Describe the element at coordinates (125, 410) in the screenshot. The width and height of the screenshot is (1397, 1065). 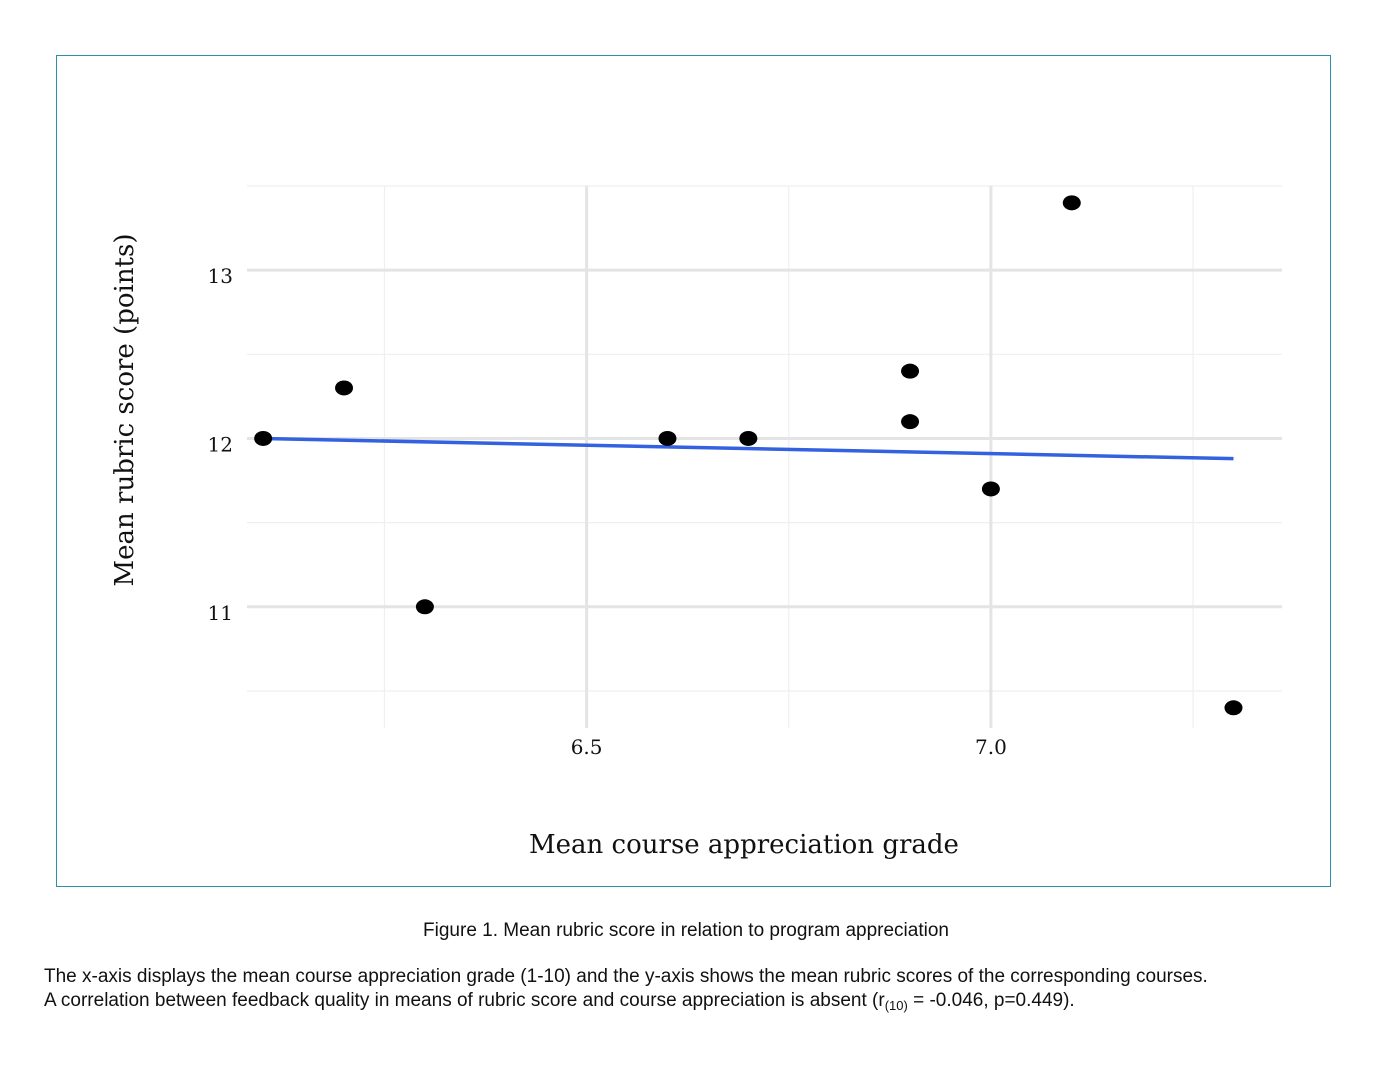
I see `y-axis-title: Mean rubric score (points)` at that location.